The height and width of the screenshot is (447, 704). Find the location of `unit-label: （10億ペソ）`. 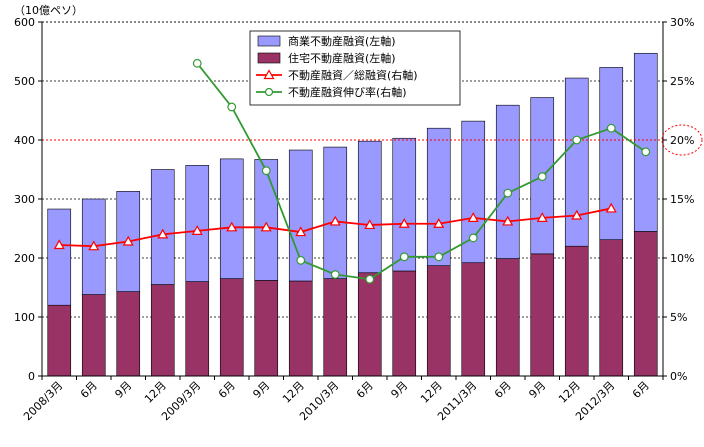

unit-label: （10億ペソ） is located at coordinates (48, 10).